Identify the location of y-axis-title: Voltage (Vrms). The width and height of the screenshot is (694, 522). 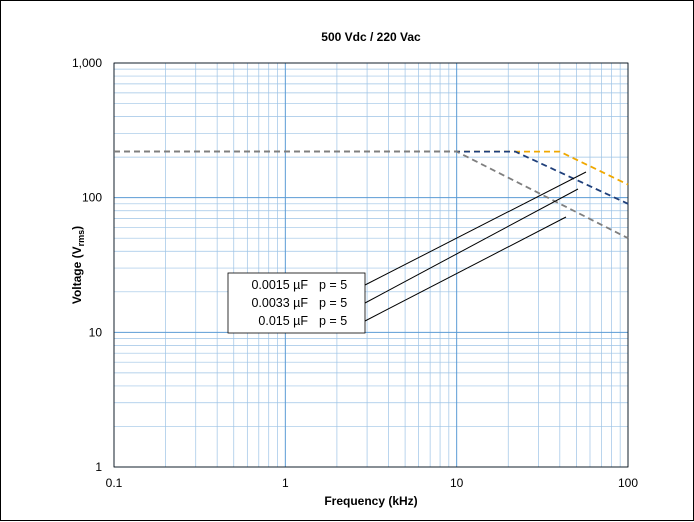
(78, 265).